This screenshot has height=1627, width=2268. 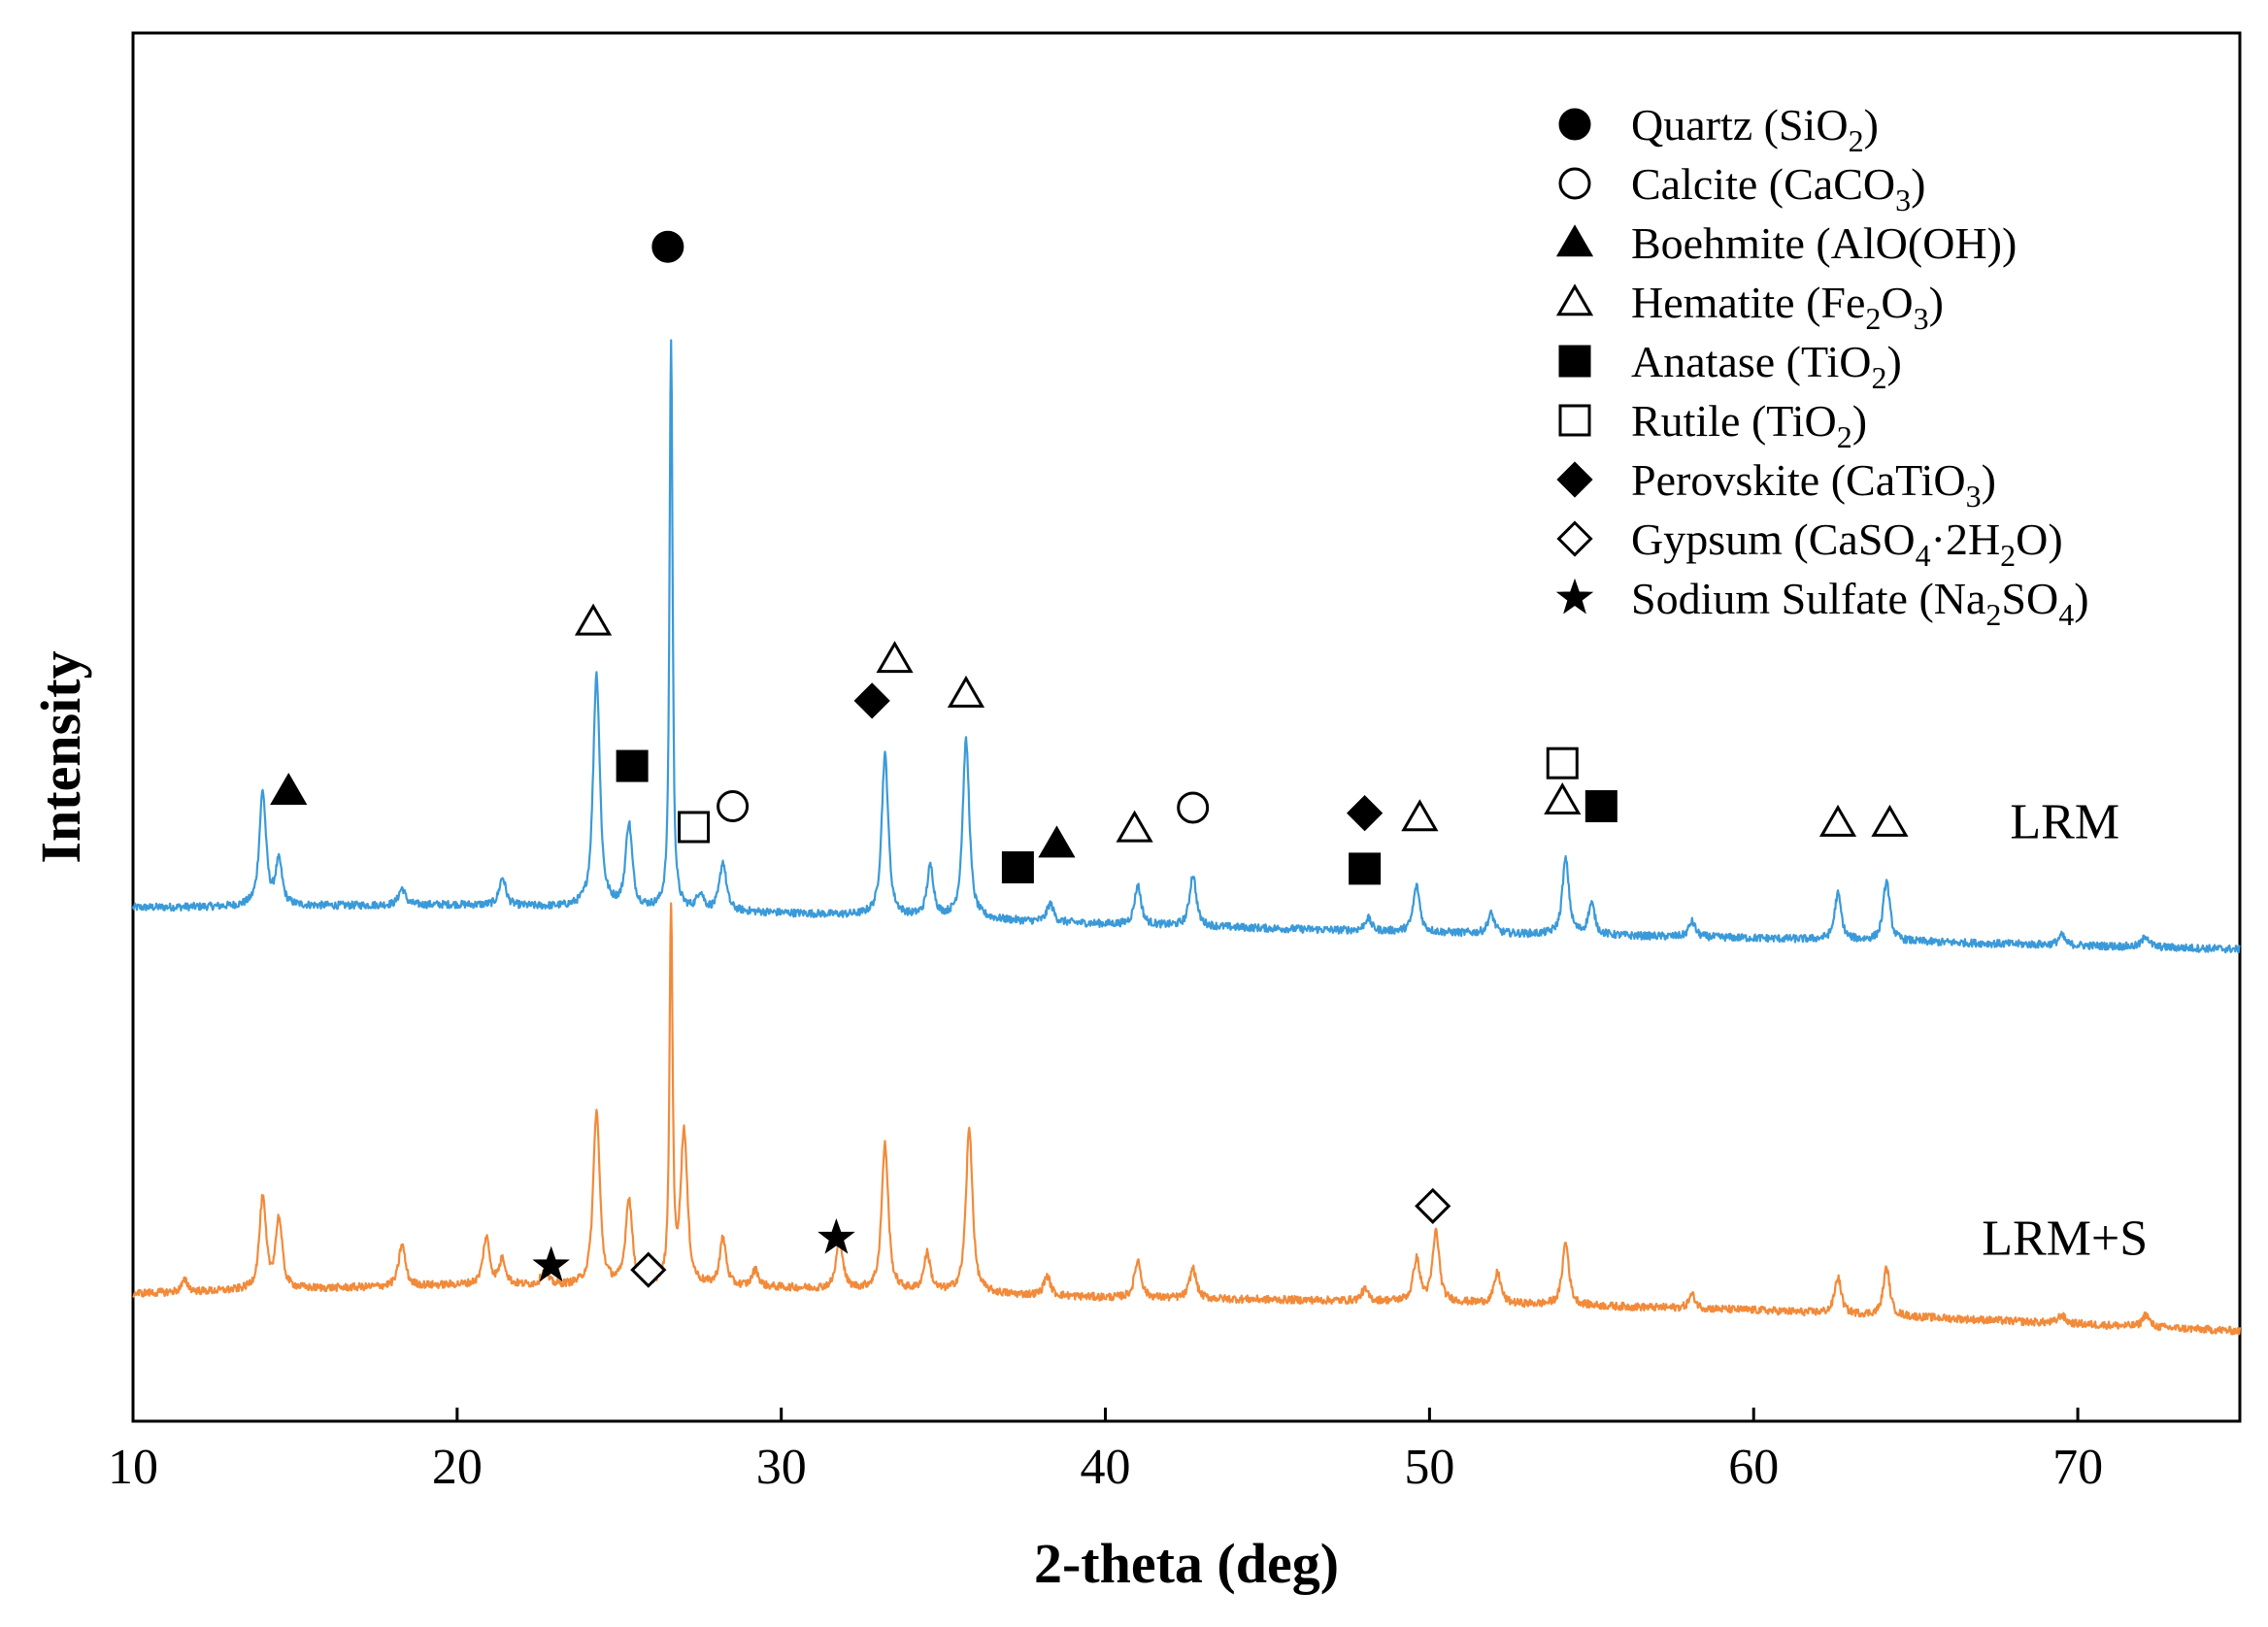 I want to click on series-labels: LRM LRM+S, so click(x=2065, y=1030).